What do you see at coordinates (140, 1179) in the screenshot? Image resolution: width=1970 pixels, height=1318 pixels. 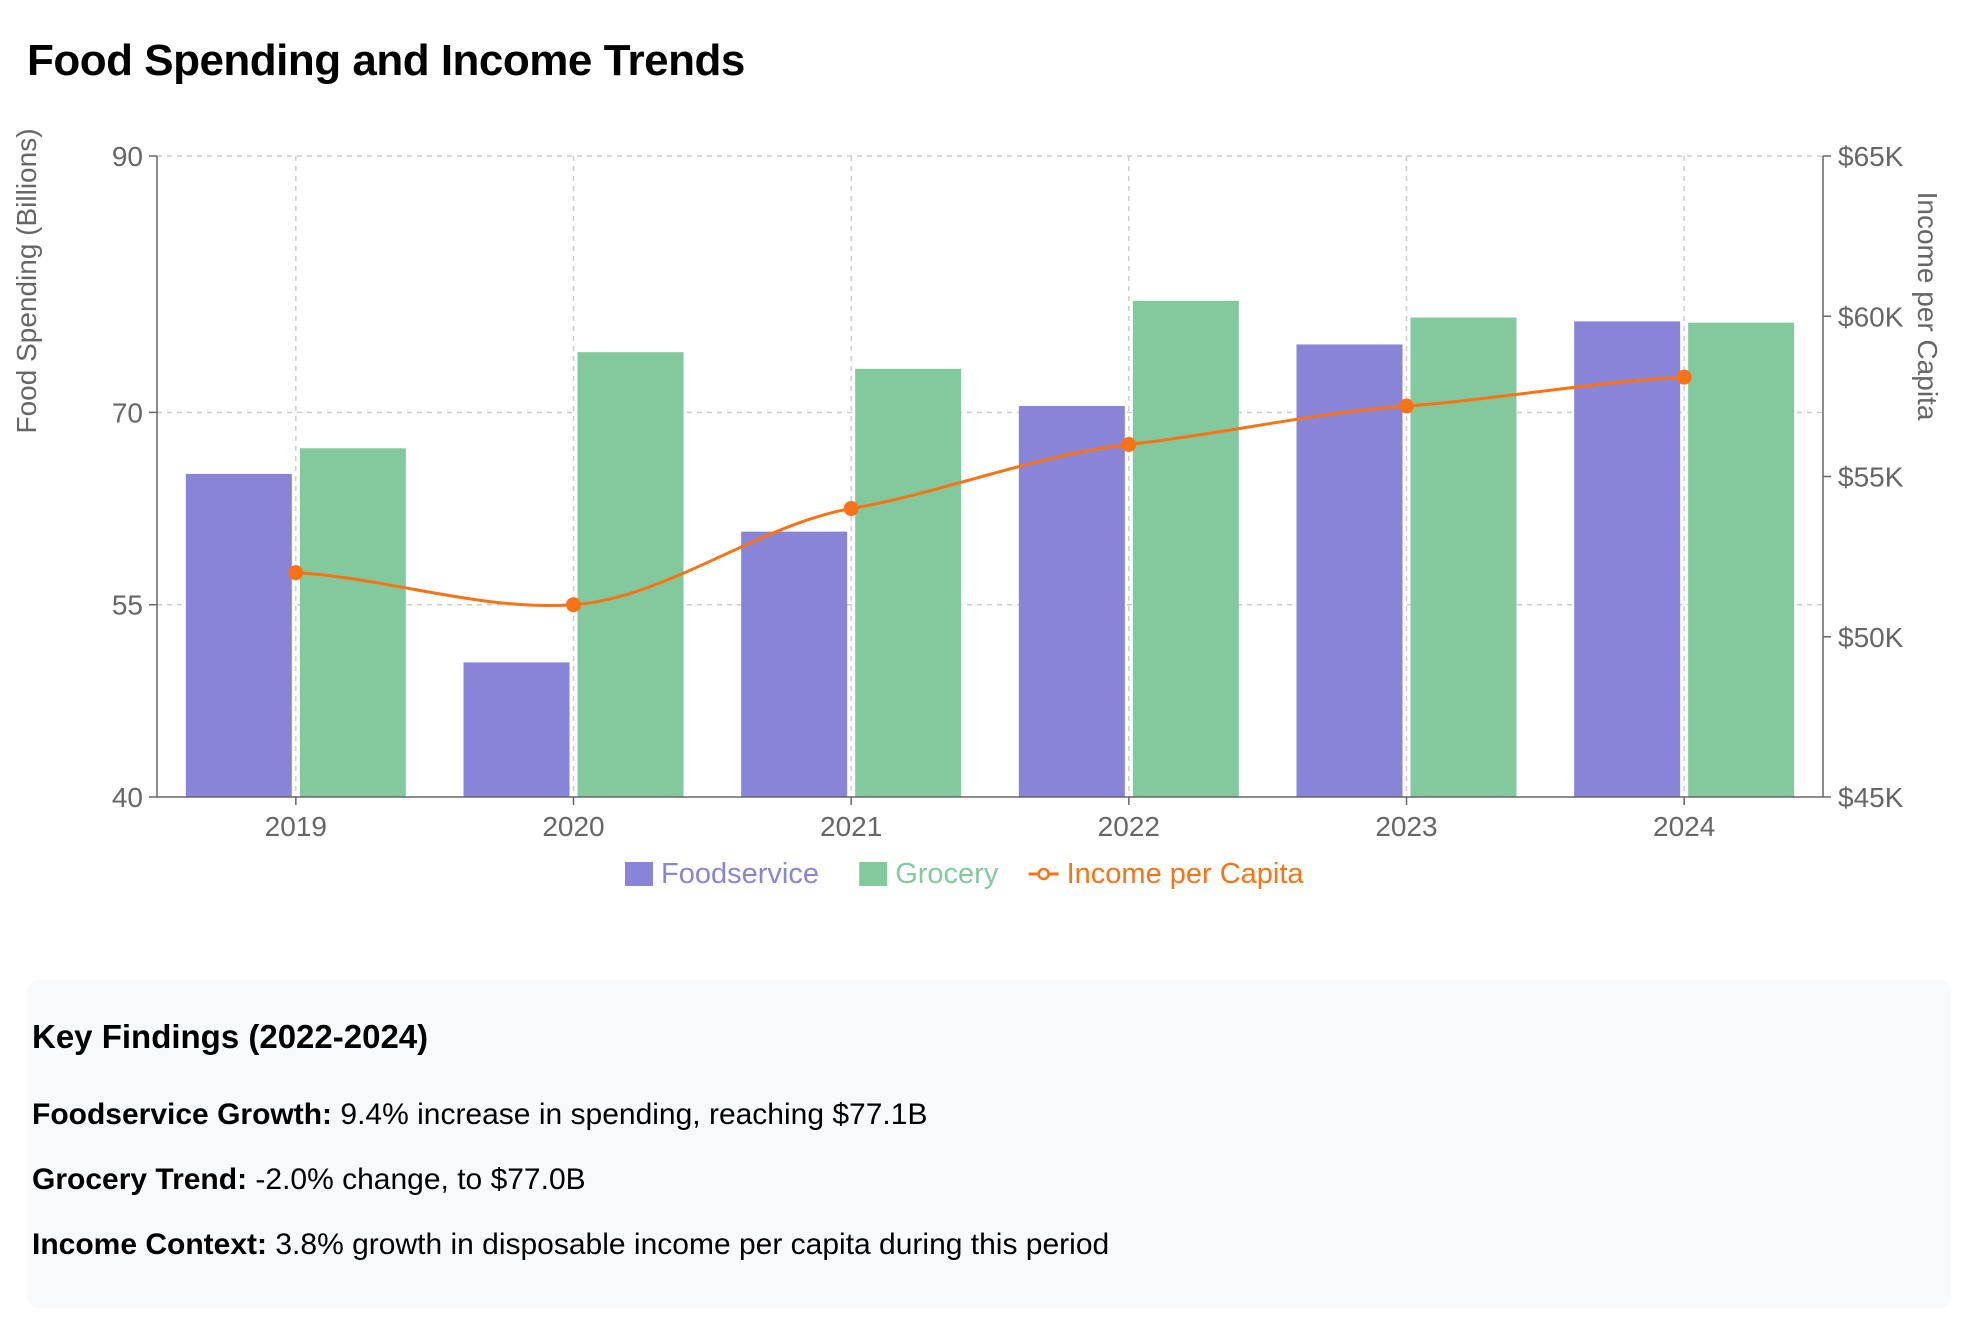 I see `finding-label: Grocery Trend:` at bounding box center [140, 1179].